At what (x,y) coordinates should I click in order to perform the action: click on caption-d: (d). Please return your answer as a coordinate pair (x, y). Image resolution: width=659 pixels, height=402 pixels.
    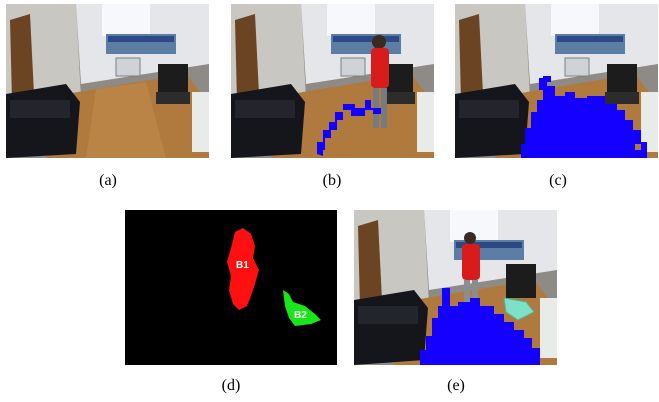
    Looking at the image, I should click on (231, 385).